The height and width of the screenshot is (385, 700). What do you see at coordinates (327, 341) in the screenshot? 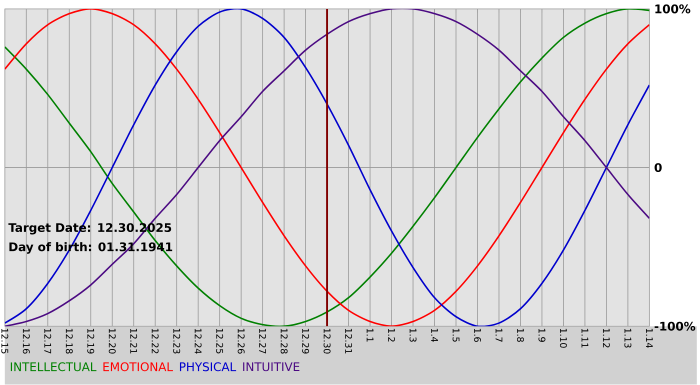
I see `x-tick-label: 12.30` at bounding box center [327, 341].